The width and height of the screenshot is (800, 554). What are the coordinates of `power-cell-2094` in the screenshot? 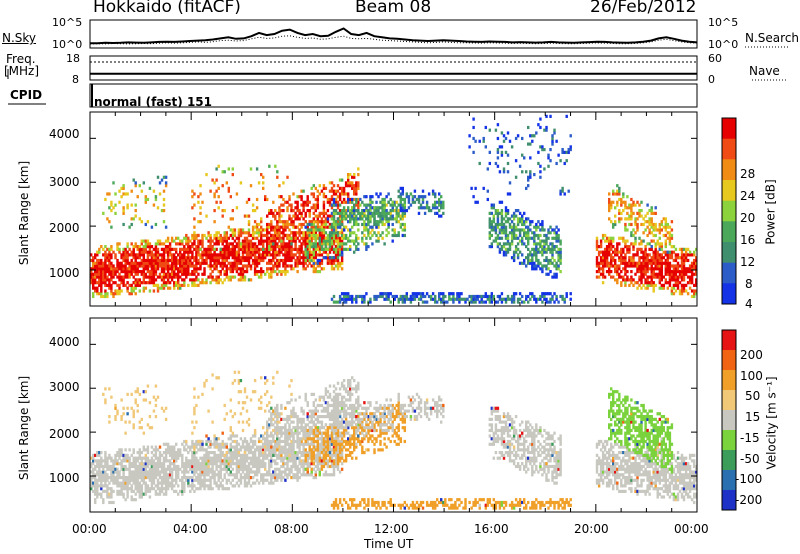 It's located at (358, 205).